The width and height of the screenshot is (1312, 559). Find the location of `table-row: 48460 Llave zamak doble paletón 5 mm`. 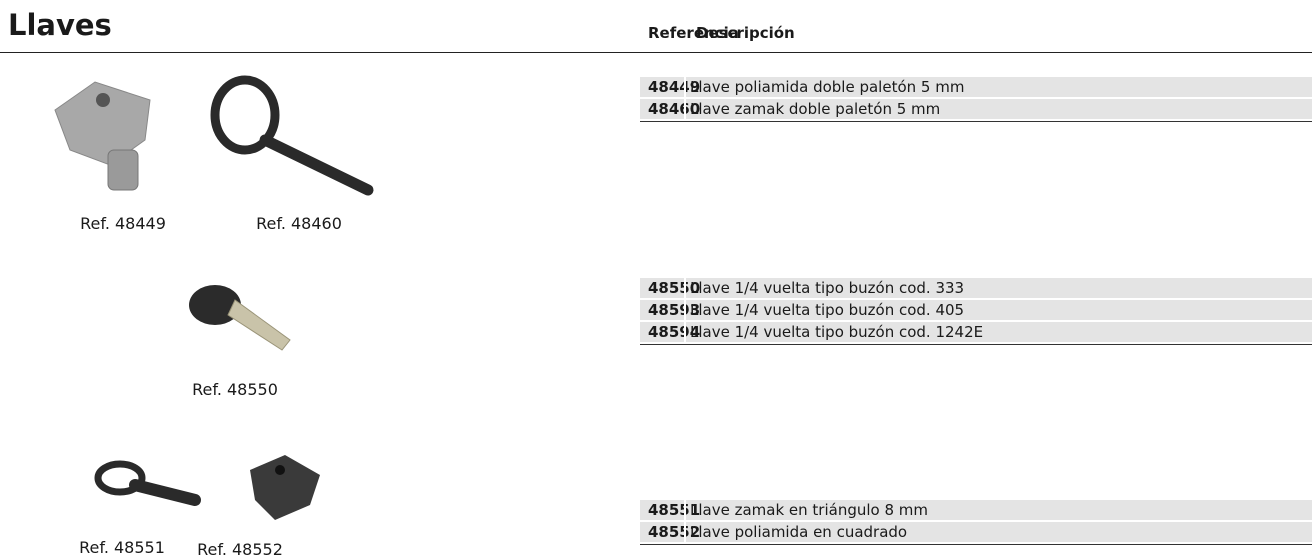

table-row: 48460 Llave zamak doble paletón 5 mm is located at coordinates (976, 109).